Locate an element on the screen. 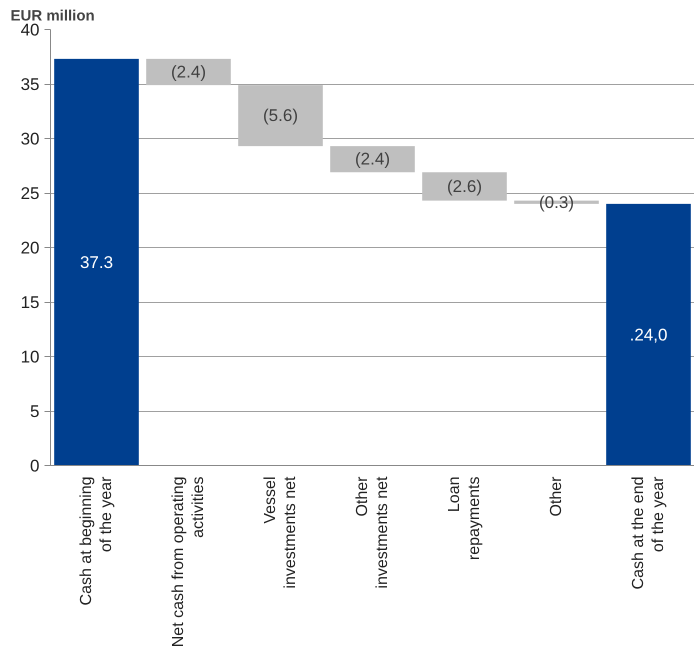 This screenshot has height=656, width=694. x-tick-label: Other is located at coordinates (556, 496).